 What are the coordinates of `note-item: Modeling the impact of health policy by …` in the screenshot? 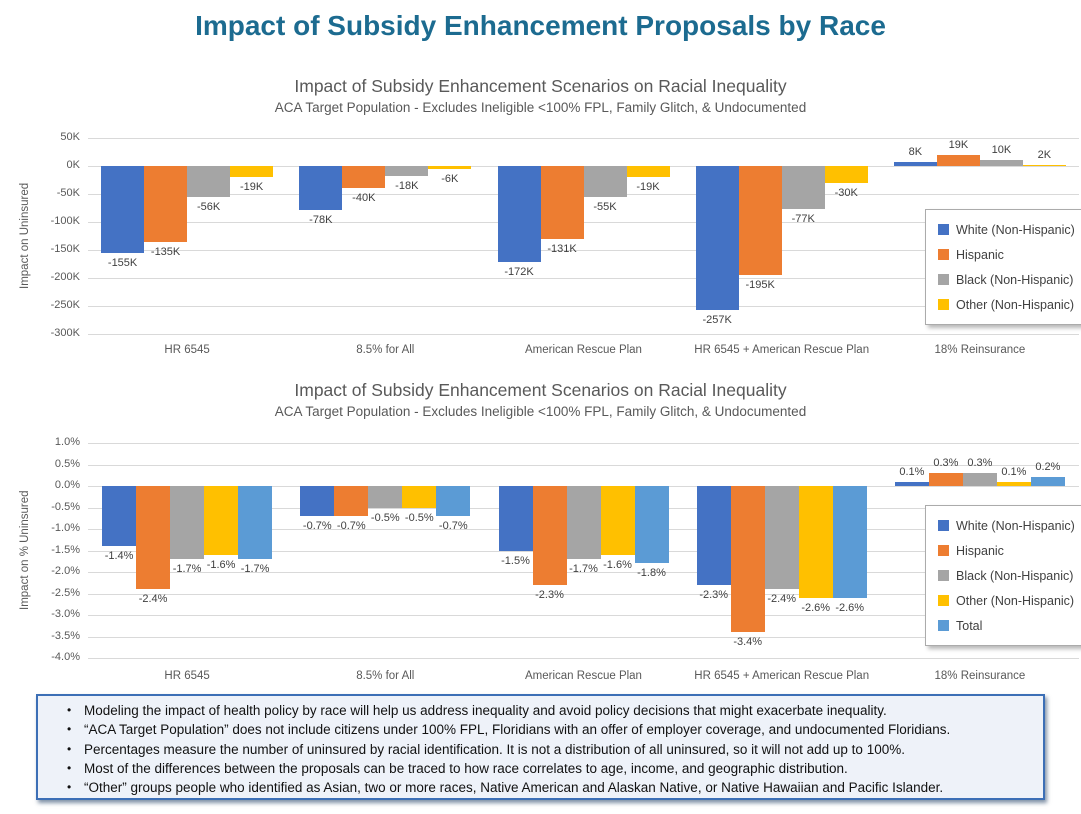 It's located at (550, 711).